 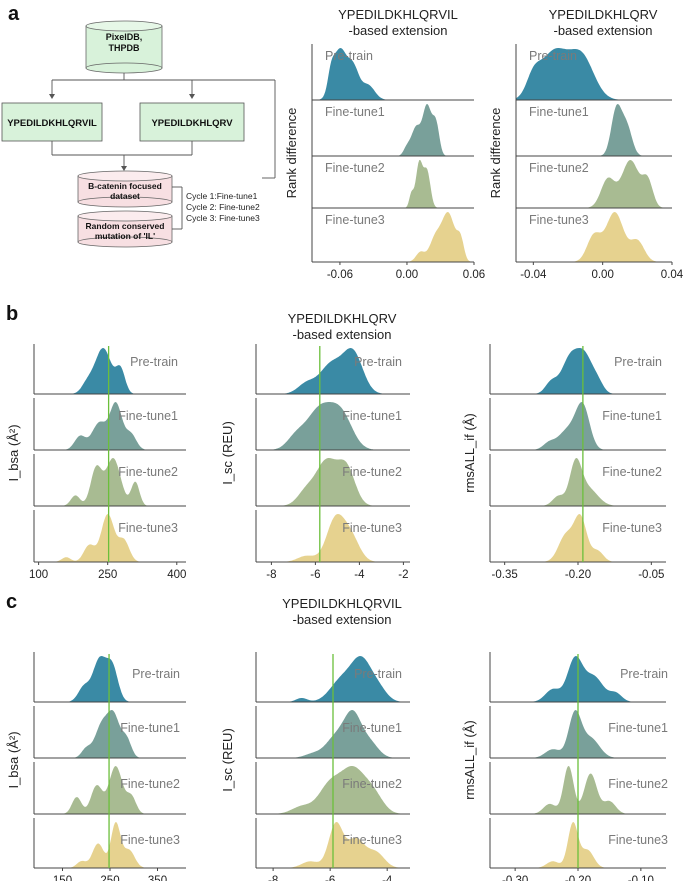 I want to click on x-tick-label: -0.05, so click(x=651, y=575).